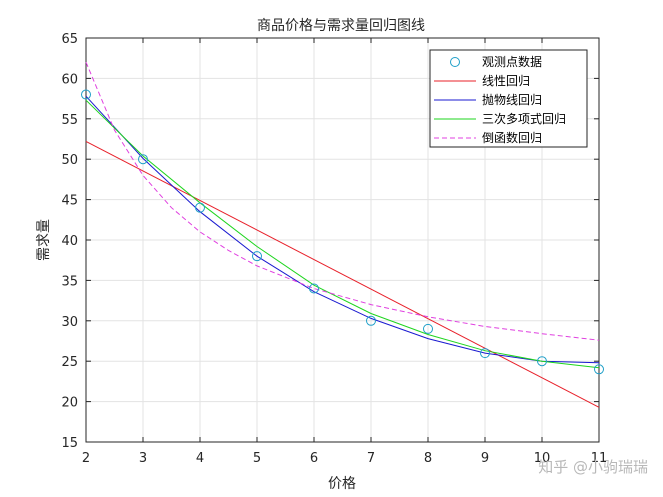 The image size is (663, 497). What do you see at coordinates (69, 201) in the screenshot?
I see `y-tick-label: 45` at bounding box center [69, 201].